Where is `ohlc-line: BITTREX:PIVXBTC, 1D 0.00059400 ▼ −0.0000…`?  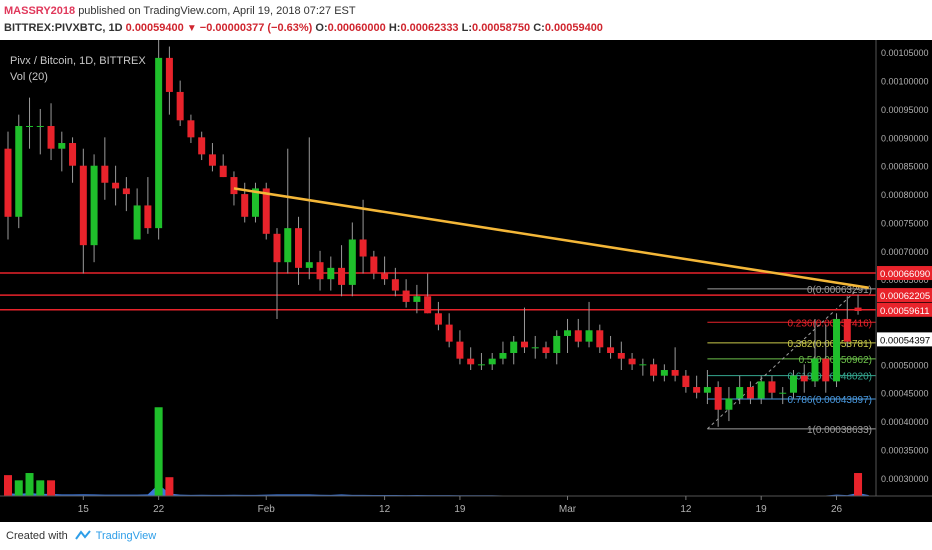
ohlc-line: BITTREX:PIVXBTC, 1D 0.00059400 ▼ −0.0000… is located at coordinates (303, 28).